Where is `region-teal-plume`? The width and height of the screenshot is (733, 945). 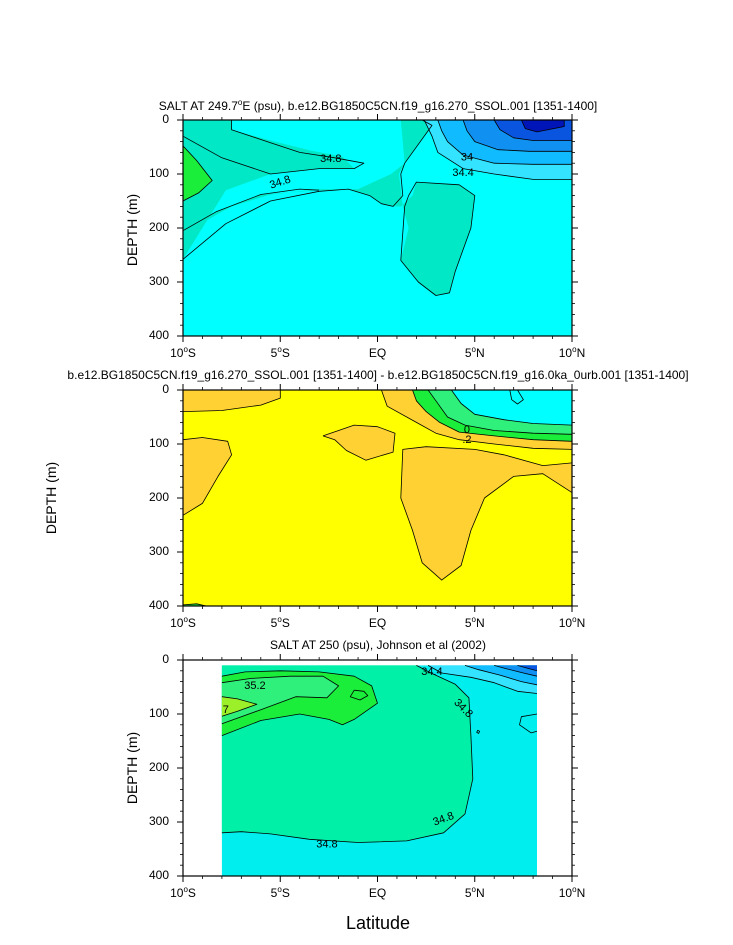 region-teal-plume is located at coordinates (329, 208).